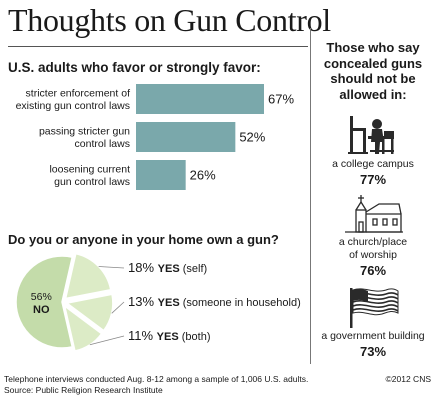 This screenshot has width=437, height=400. I want to click on pie-slice-label: 18% YES (self), so click(167, 267).